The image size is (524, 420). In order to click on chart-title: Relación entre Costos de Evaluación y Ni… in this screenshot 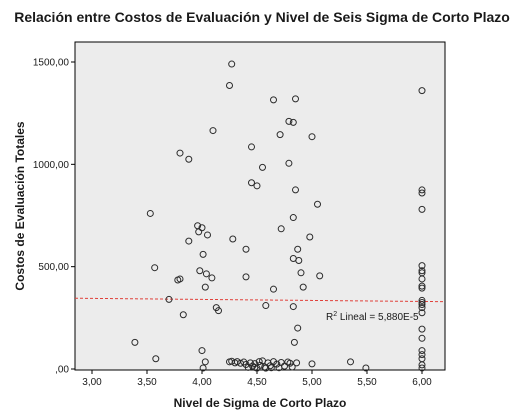, I will do `click(262, 17)`.